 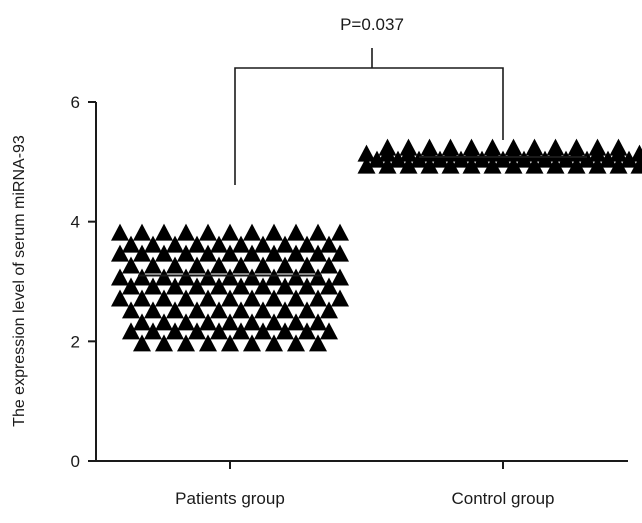 What do you see at coordinates (75, 461) in the screenshot?
I see `y-tick-label: 0` at bounding box center [75, 461].